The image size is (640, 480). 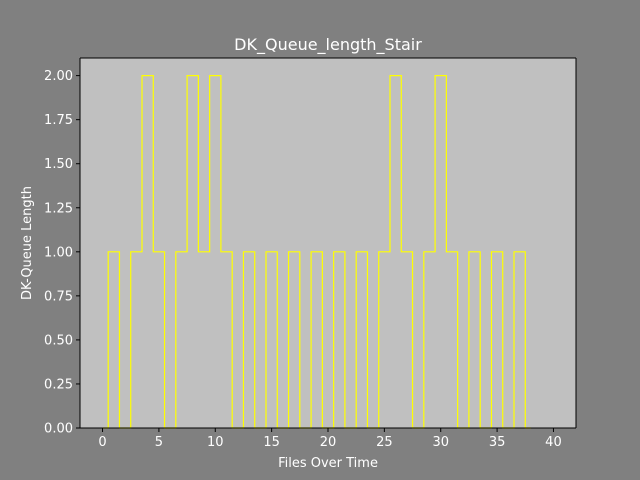 I want to click on x-tick-label: 10, so click(x=215, y=442).